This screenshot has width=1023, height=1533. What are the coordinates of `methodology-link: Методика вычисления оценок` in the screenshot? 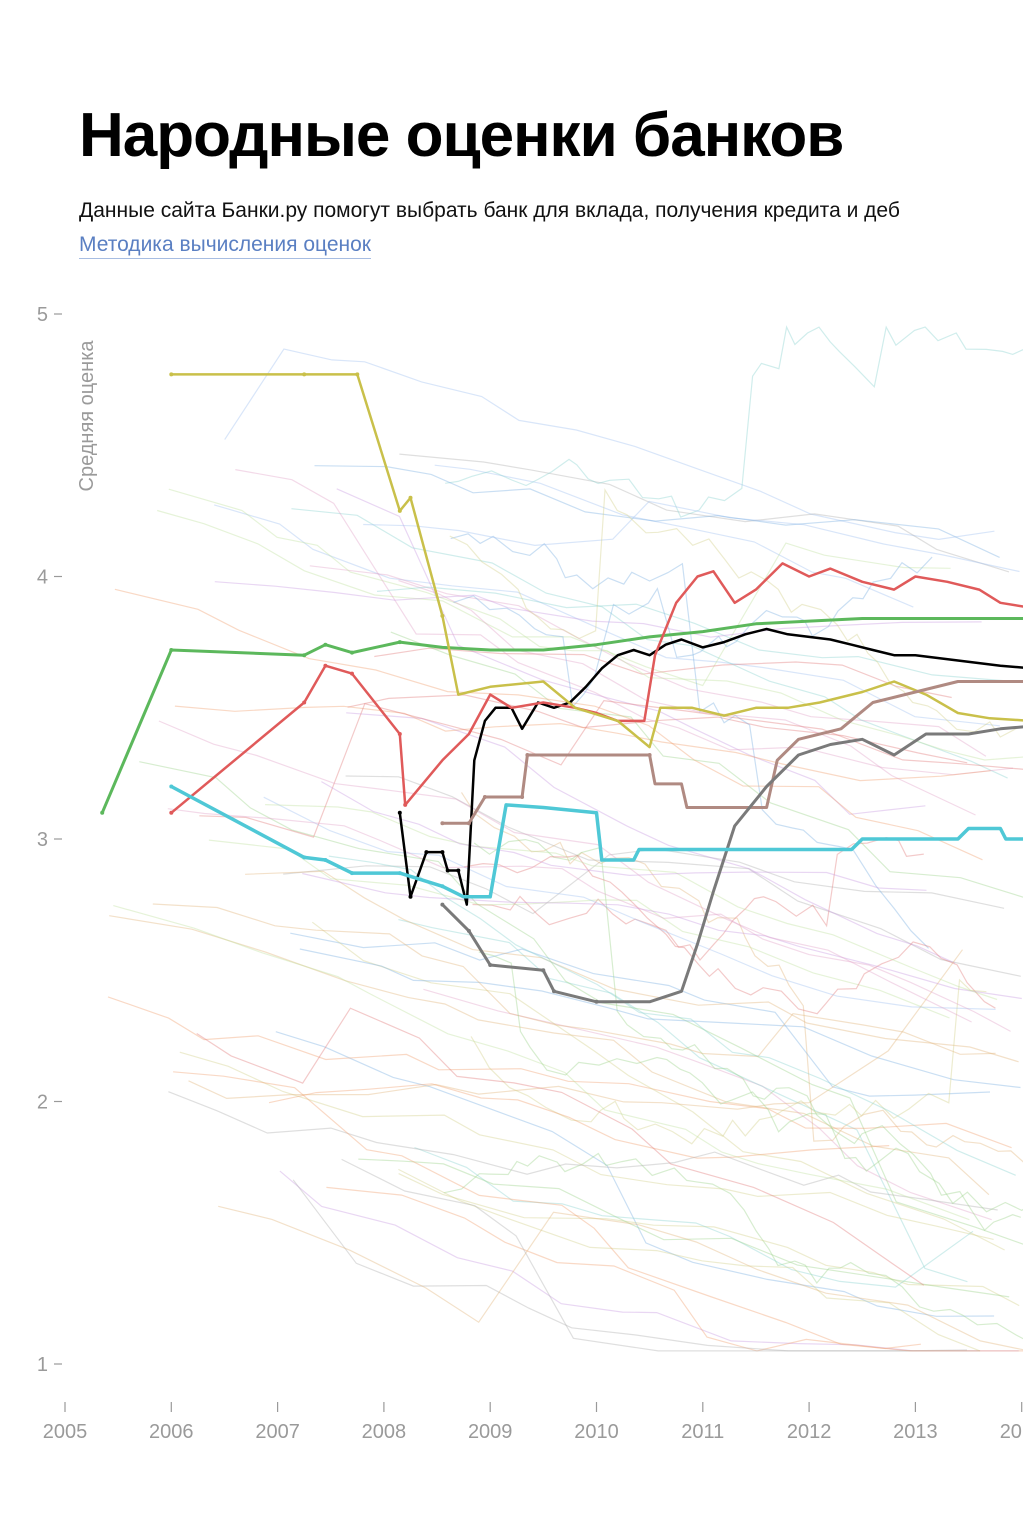 It's located at (225, 246).